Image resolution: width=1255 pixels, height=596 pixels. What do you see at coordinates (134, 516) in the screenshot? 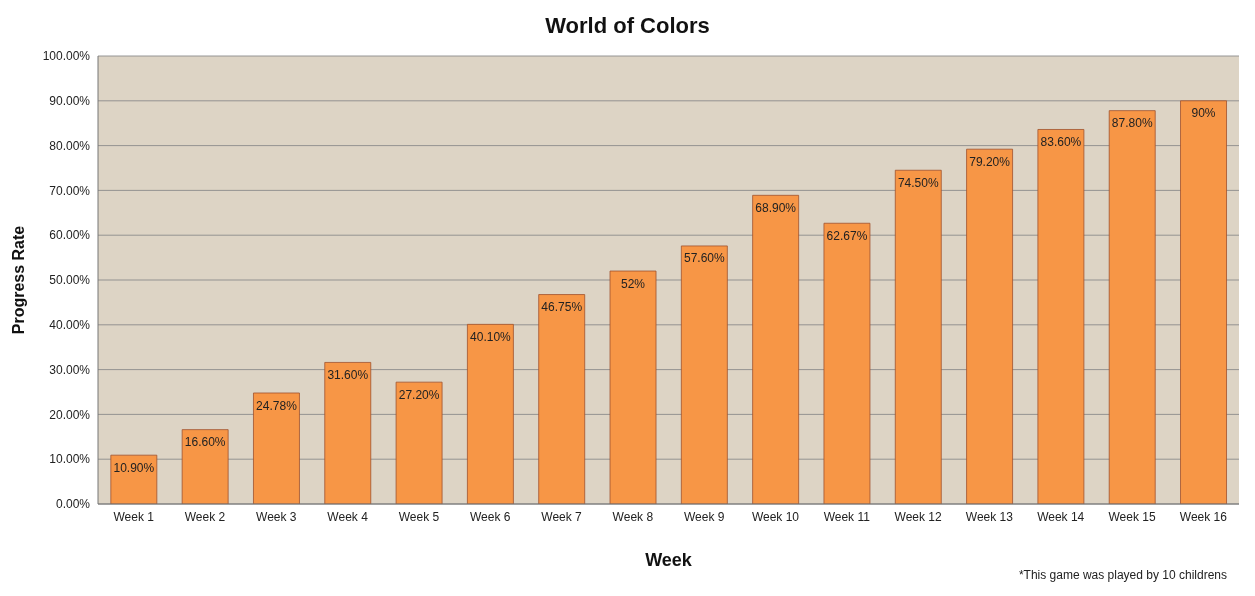
I see `x-tick-label: Week 1` at bounding box center [134, 516].